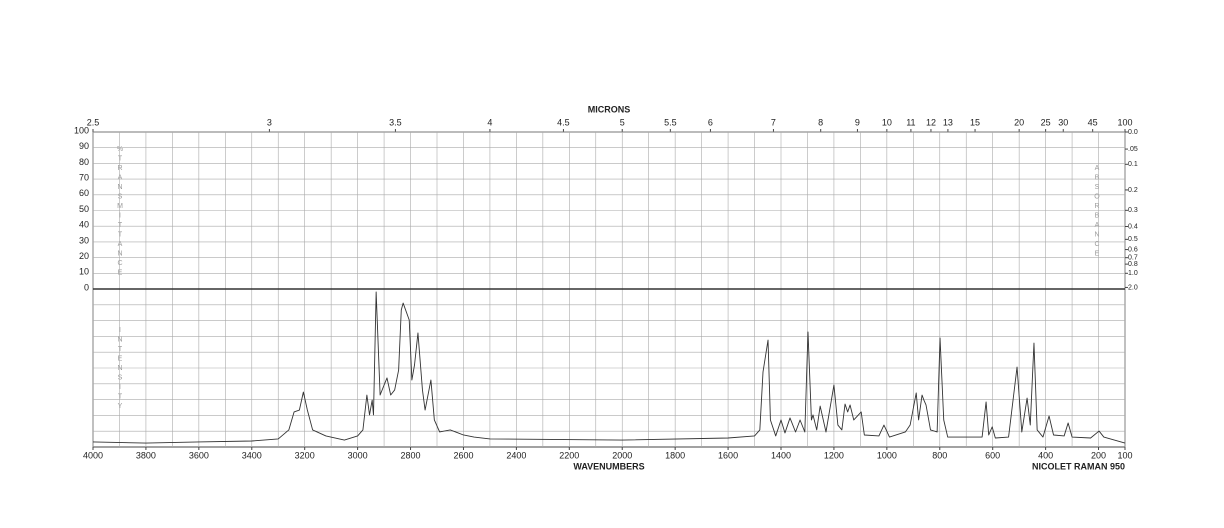 This screenshot has height=528, width=1224. What do you see at coordinates (1063, 122) in the screenshot?
I see `x2-tick-label: 30` at bounding box center [1063, 122].